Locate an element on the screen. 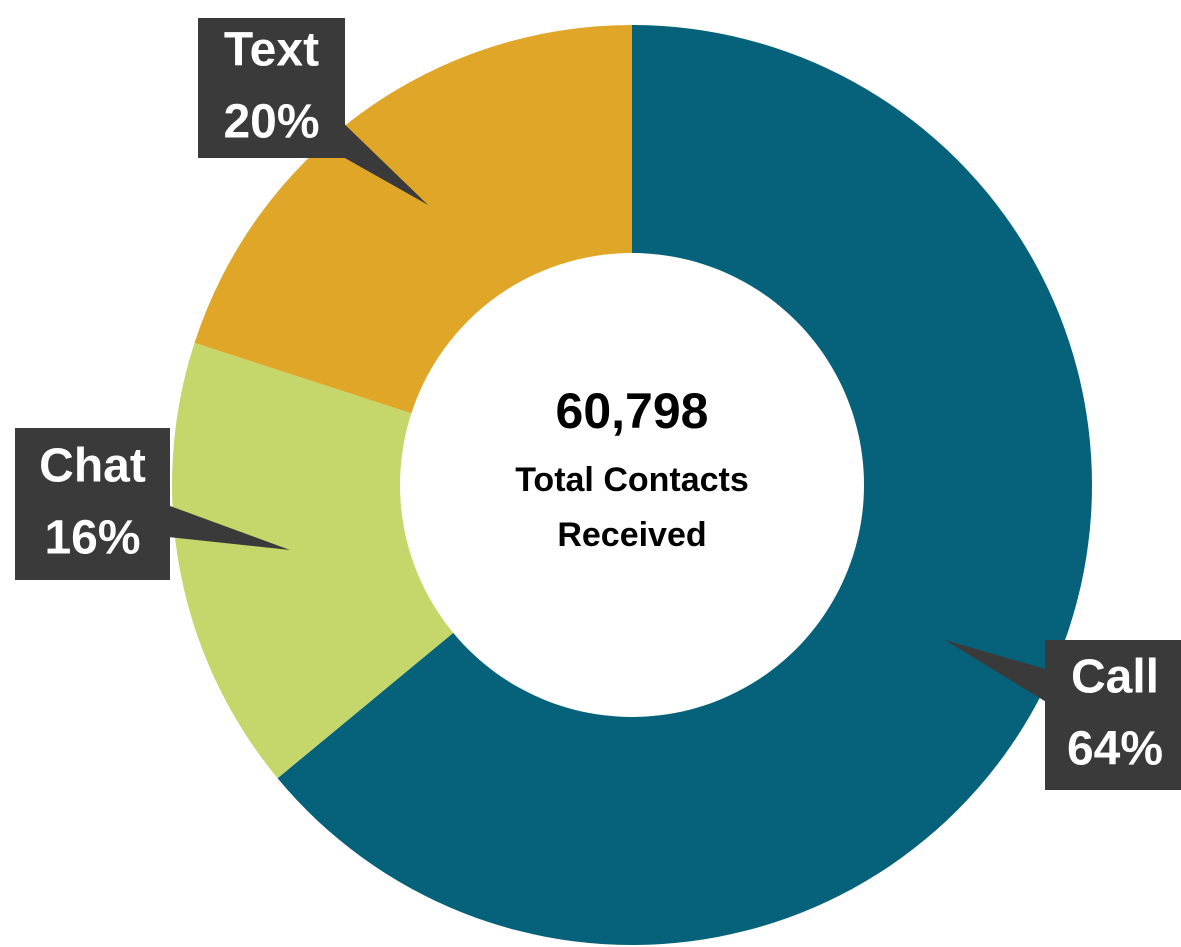  slice-label: Text is located at coordinates (271, 50).